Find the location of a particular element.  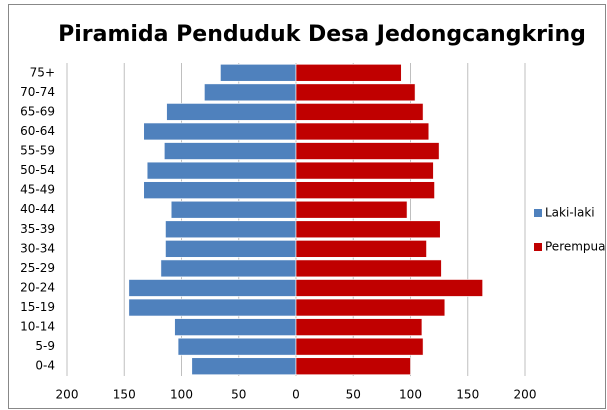

y-tick-label: 40-44 is located at coordinates (37, 209).